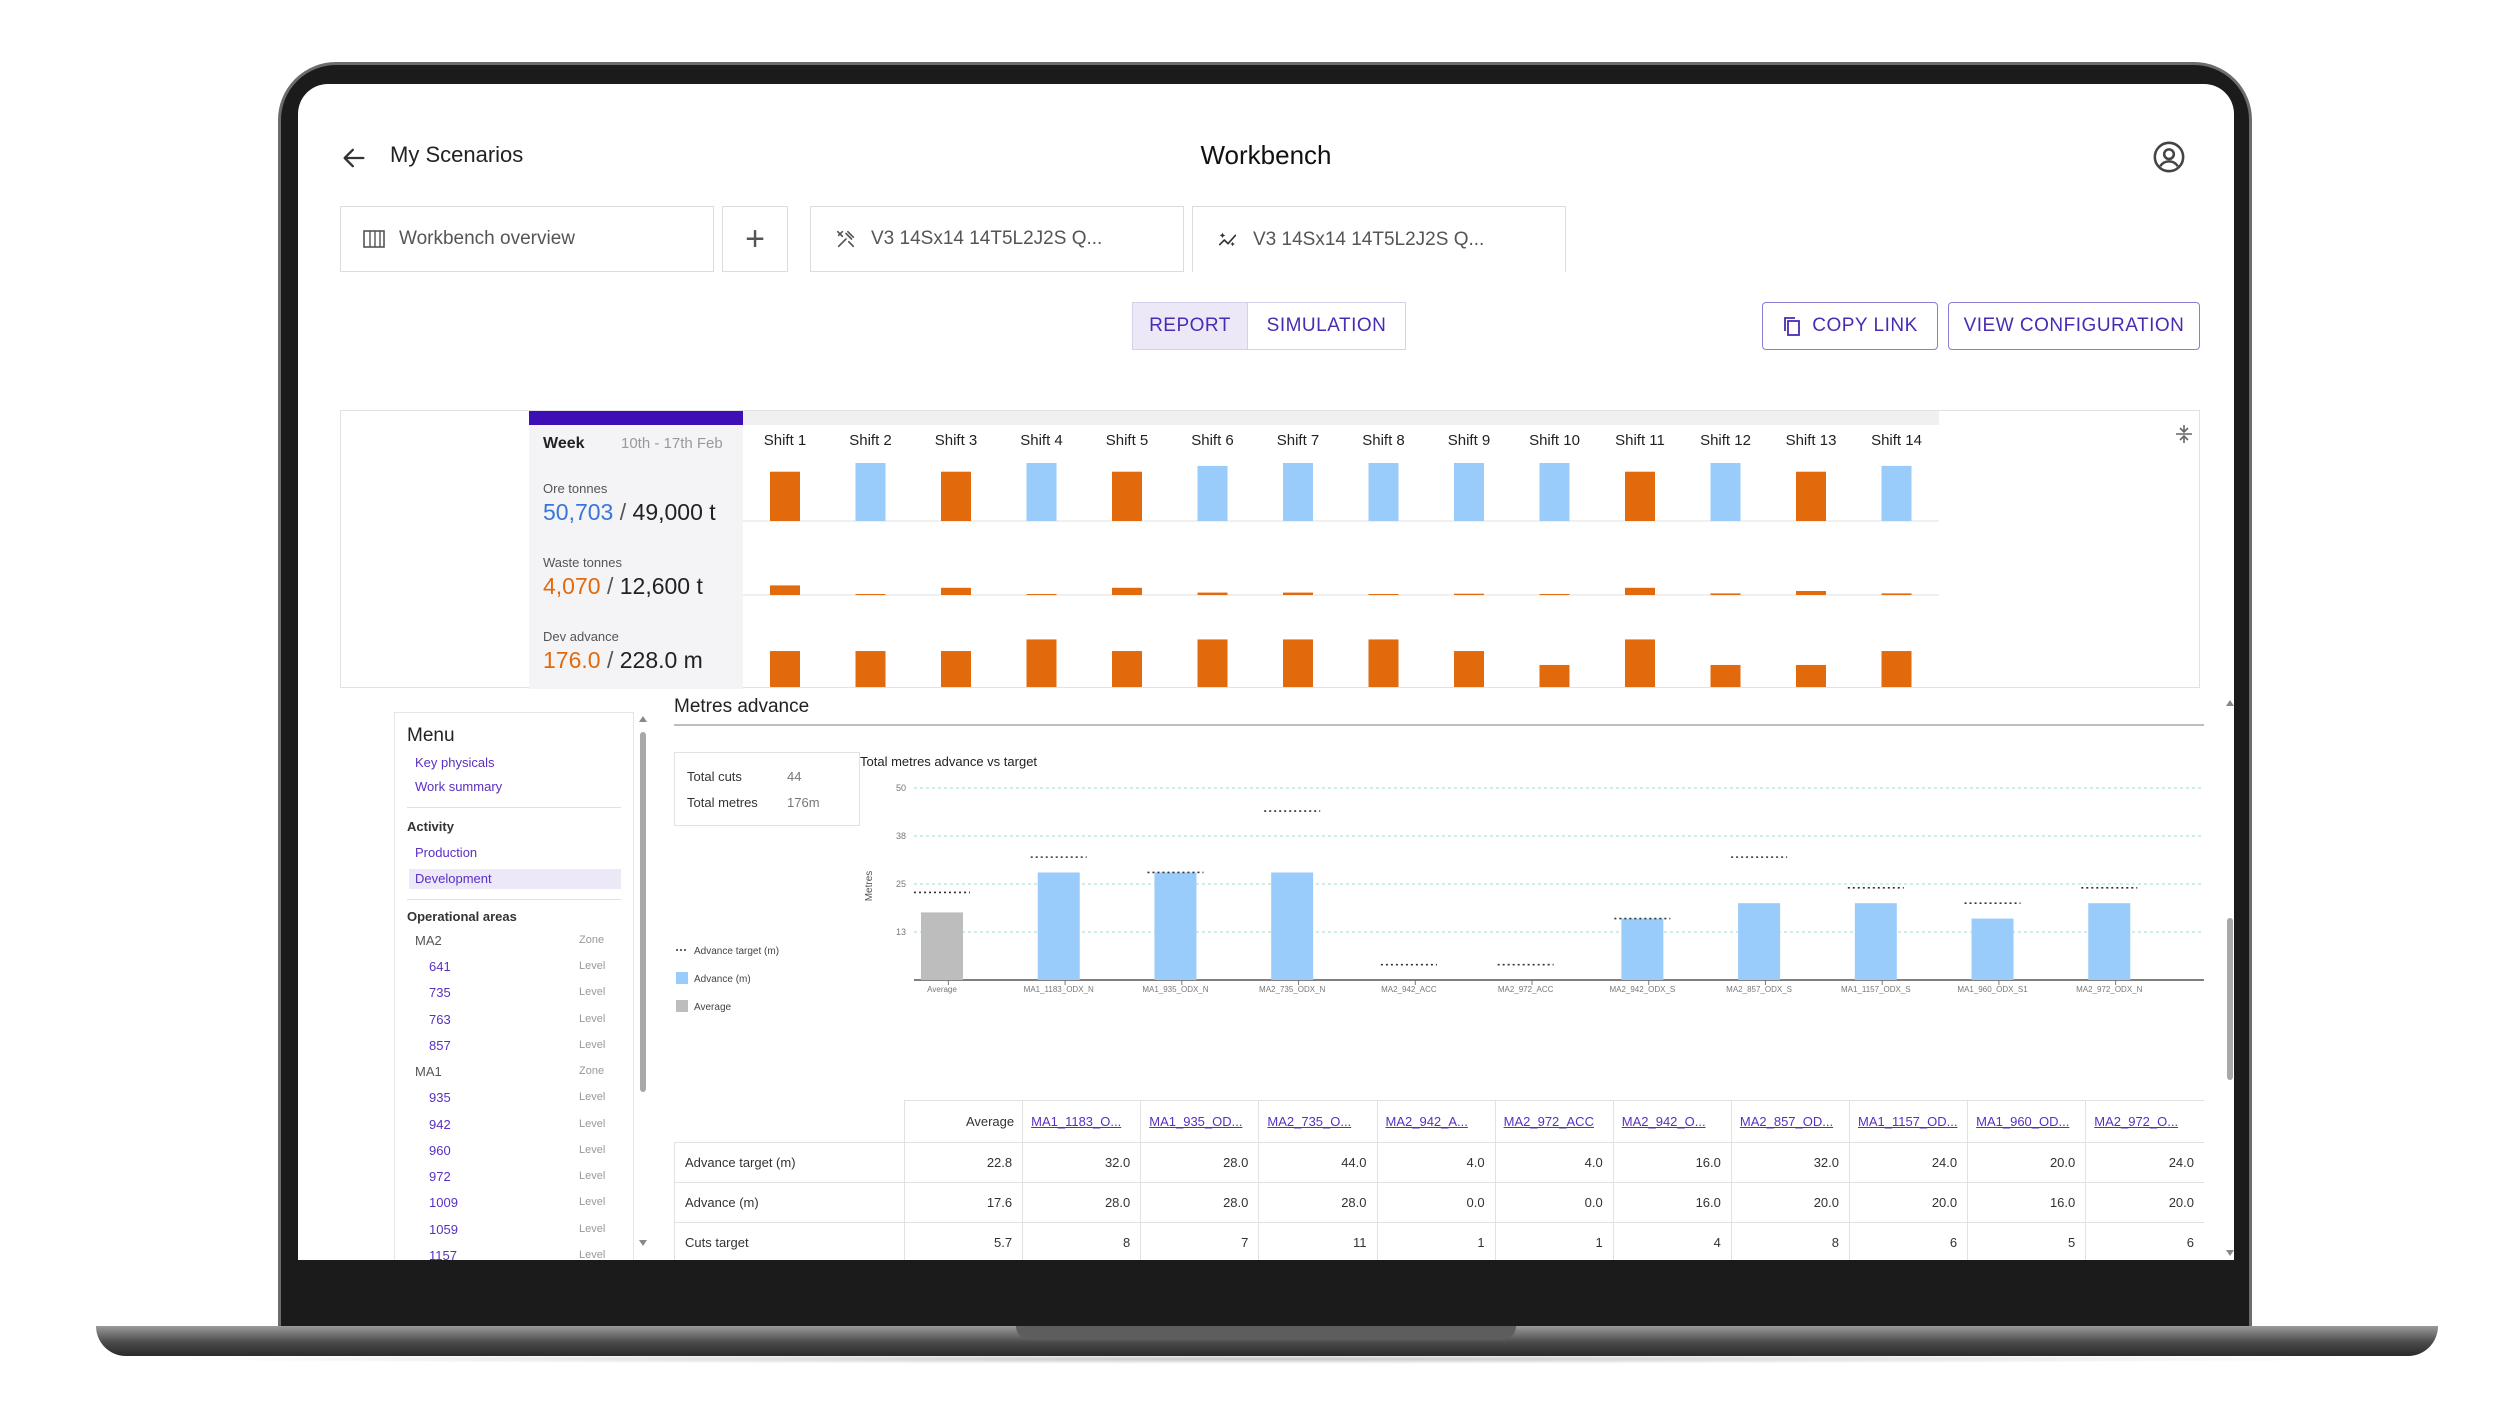 This screenshot has height=1406, width=2500. I want to click on back-to-scenarios-link: My Scenarios, so click(457, 154).